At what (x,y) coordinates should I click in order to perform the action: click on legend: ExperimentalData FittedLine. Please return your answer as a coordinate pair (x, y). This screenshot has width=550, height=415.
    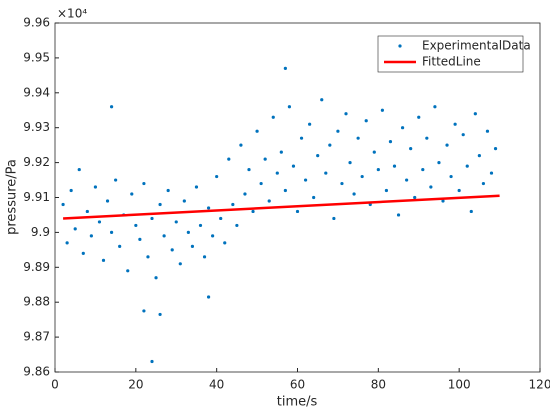
    Looking at the image, I should click on (454, 54).